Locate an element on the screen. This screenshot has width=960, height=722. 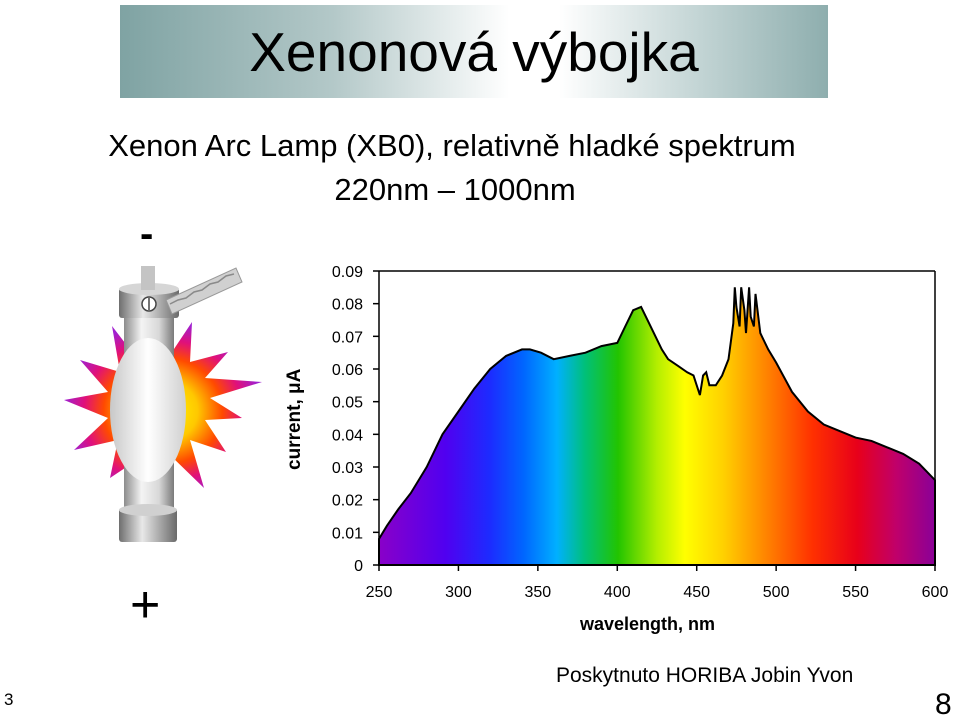
x-tick-label: 300 is located at coordinates (458, 592).